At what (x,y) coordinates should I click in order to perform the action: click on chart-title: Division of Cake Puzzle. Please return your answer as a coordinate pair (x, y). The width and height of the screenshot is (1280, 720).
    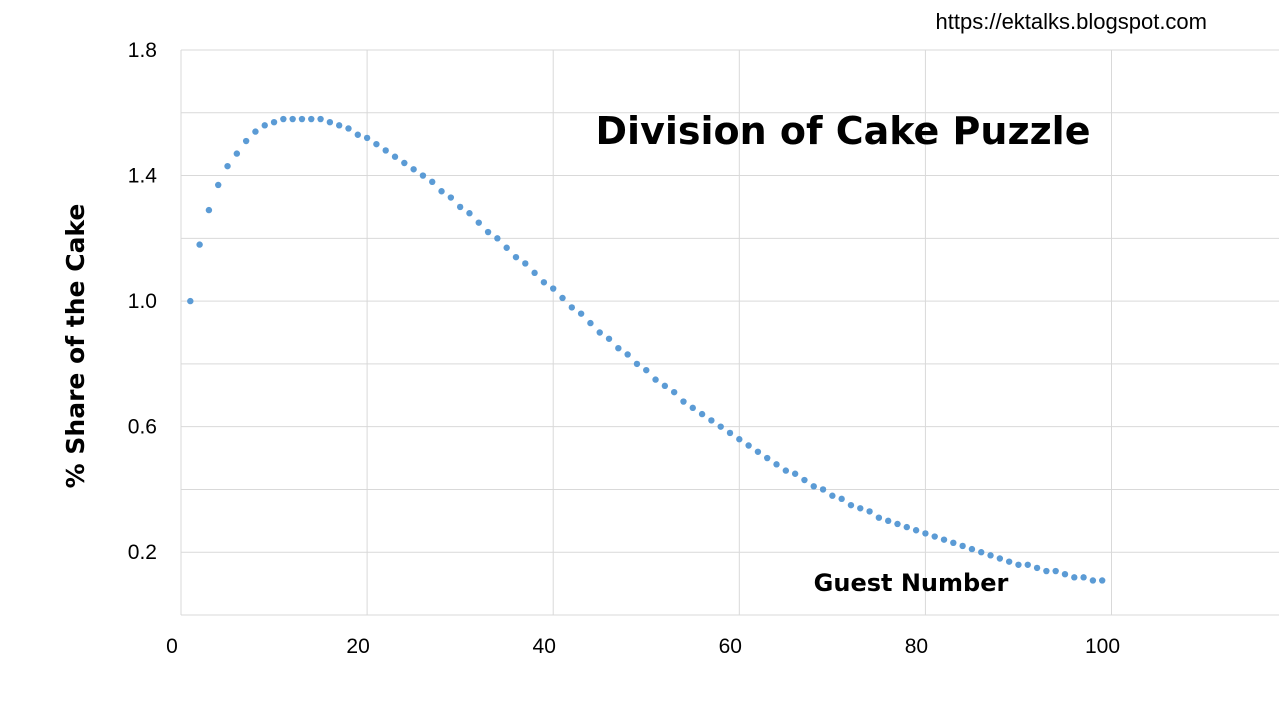
    Looking at the image, I should click on (843, 131).